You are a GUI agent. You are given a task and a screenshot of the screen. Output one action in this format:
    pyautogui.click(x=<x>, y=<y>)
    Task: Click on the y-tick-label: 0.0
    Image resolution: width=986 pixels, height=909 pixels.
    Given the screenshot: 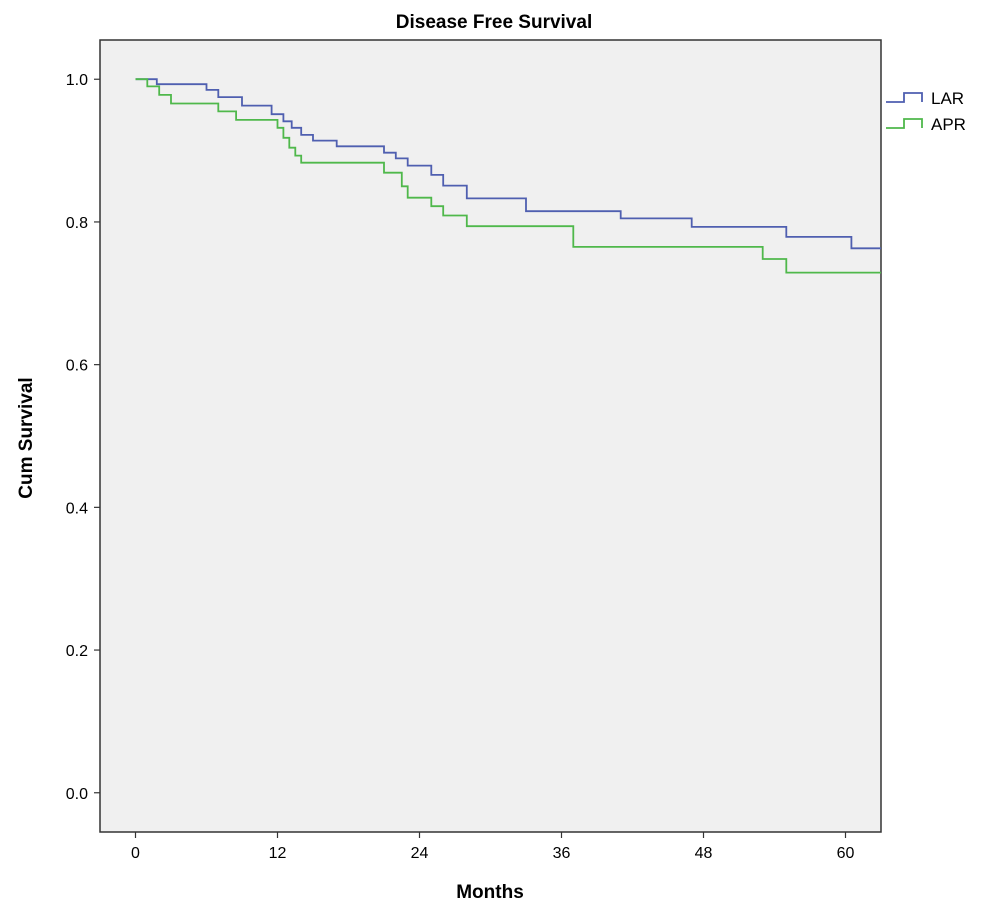 What is the action you would take?
    pyautogui.click(x=77, y=794)
    